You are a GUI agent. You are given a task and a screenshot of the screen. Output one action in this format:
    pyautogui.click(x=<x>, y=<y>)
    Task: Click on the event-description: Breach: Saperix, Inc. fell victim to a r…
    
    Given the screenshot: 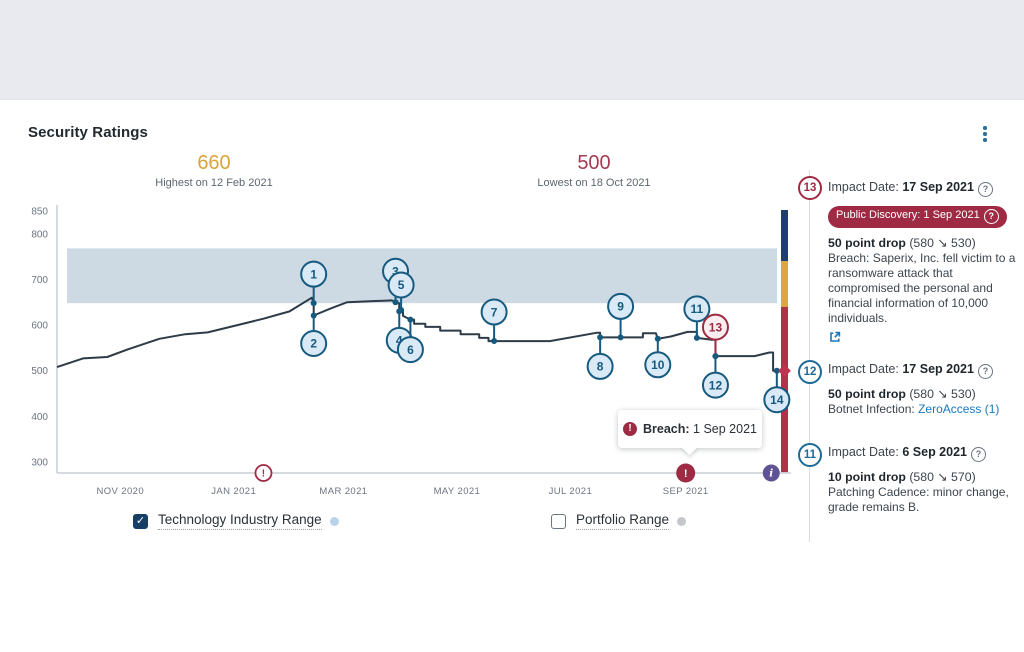 What is the action you would take?
    pyautogui.click(x=922, y=288)
    